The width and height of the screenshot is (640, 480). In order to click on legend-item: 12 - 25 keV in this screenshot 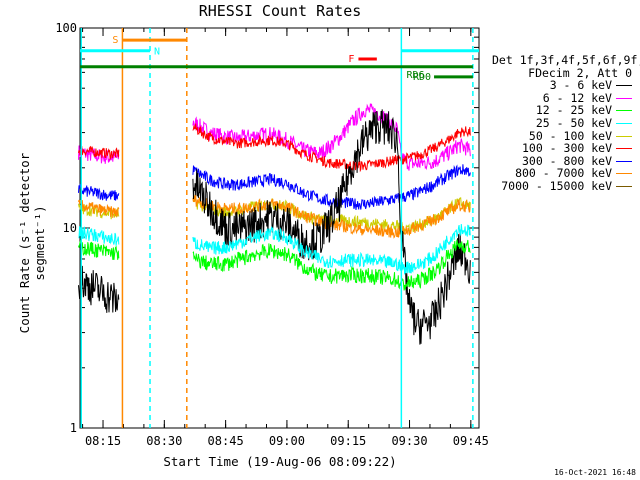, I will do `click(562, 110)`.